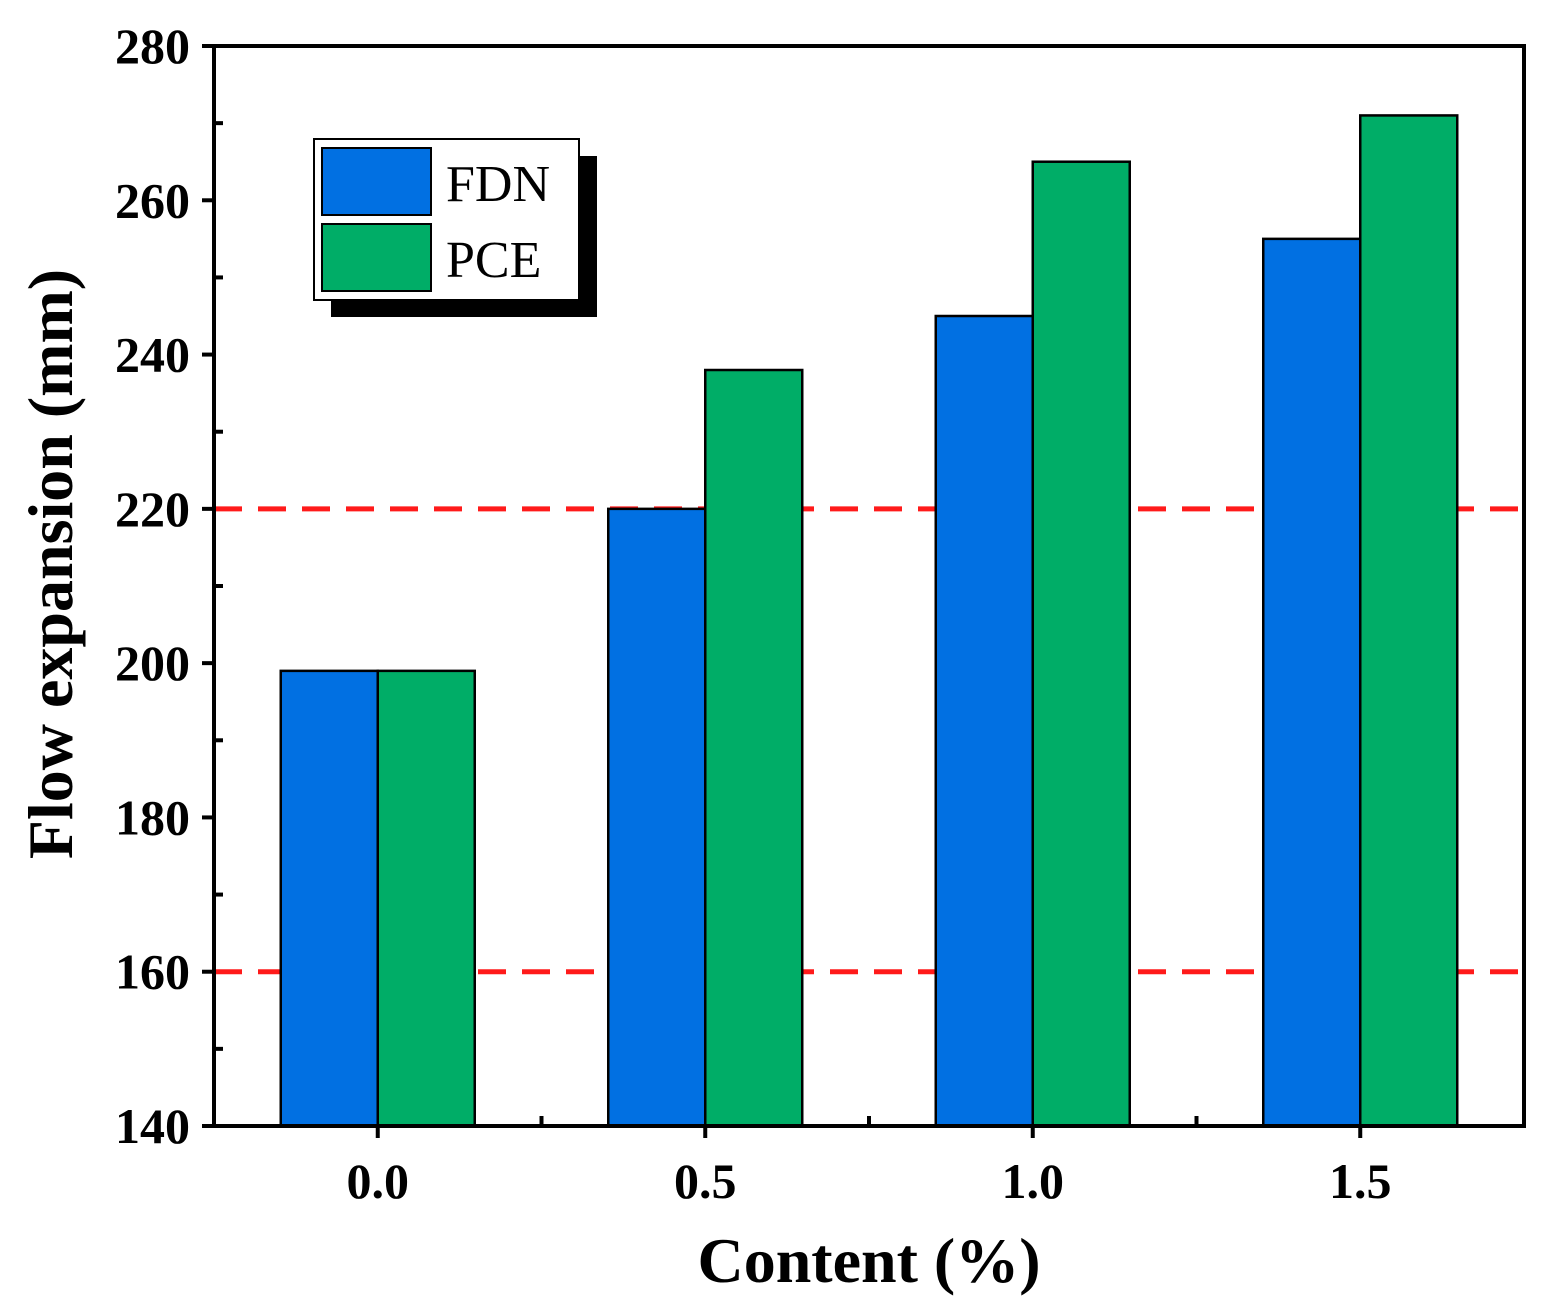 The image size is (1552, 1312). Describe the element at coordinates (152, 200) in the screenshot. I see `y-tick-label: 260` at that location.